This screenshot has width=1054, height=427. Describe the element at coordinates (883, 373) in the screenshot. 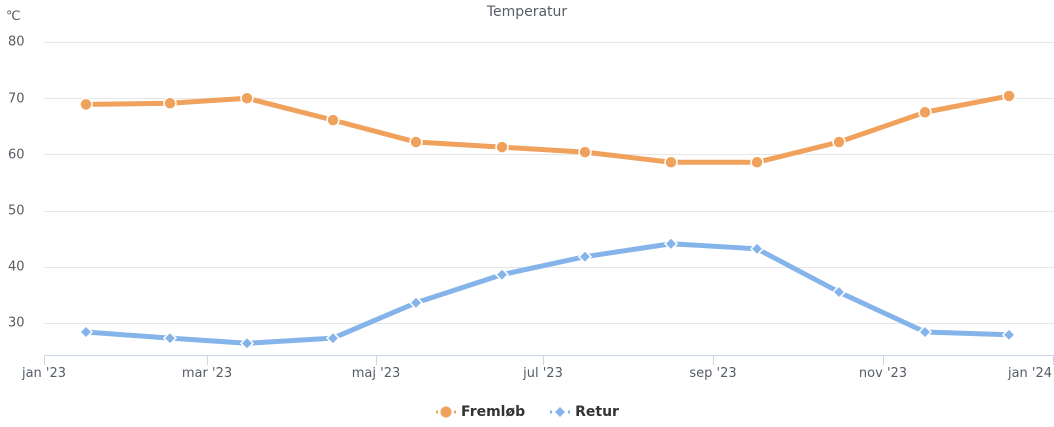

I see `x-tick-label: nov '23` at that location.